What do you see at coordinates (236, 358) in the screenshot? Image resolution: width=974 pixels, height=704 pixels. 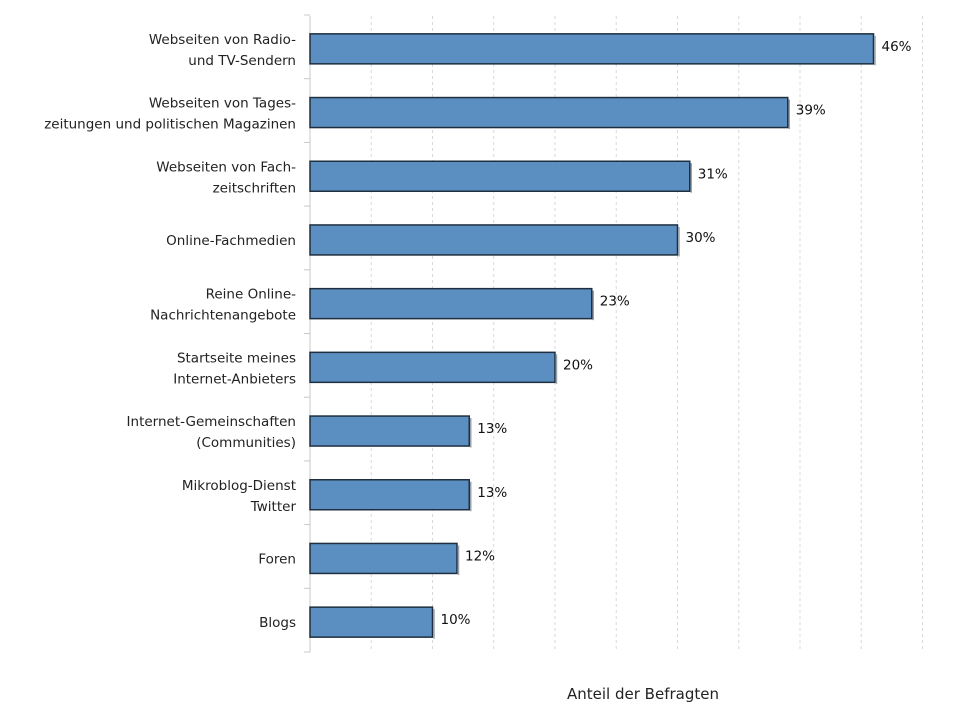 I see `category-label-line: Startseite meines` at bounding box center [236, 358].